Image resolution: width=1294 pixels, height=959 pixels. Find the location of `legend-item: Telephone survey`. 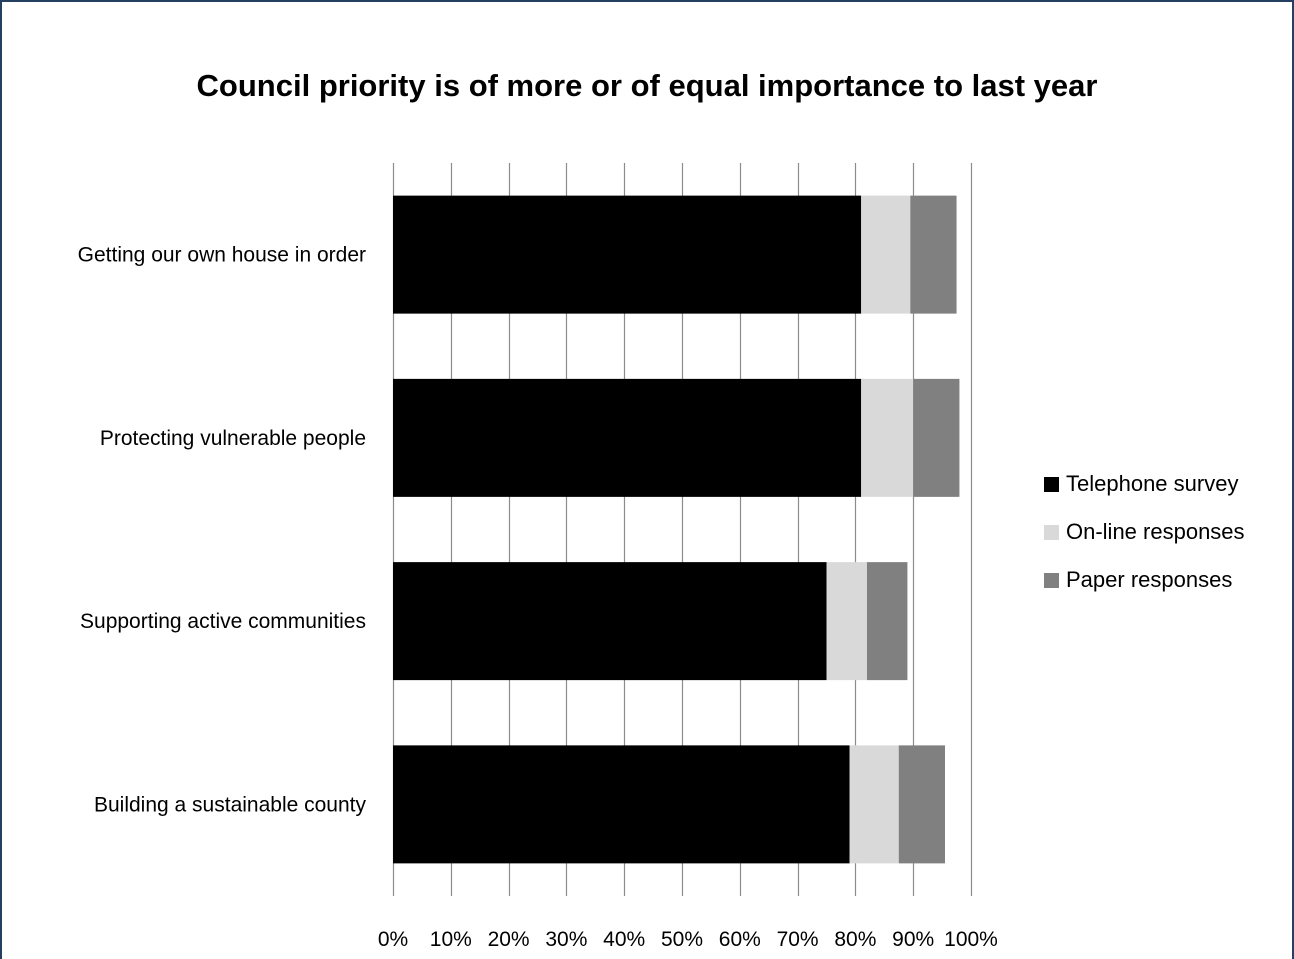

legend-item: Telephone survey is located at coordinates (1144, 484).